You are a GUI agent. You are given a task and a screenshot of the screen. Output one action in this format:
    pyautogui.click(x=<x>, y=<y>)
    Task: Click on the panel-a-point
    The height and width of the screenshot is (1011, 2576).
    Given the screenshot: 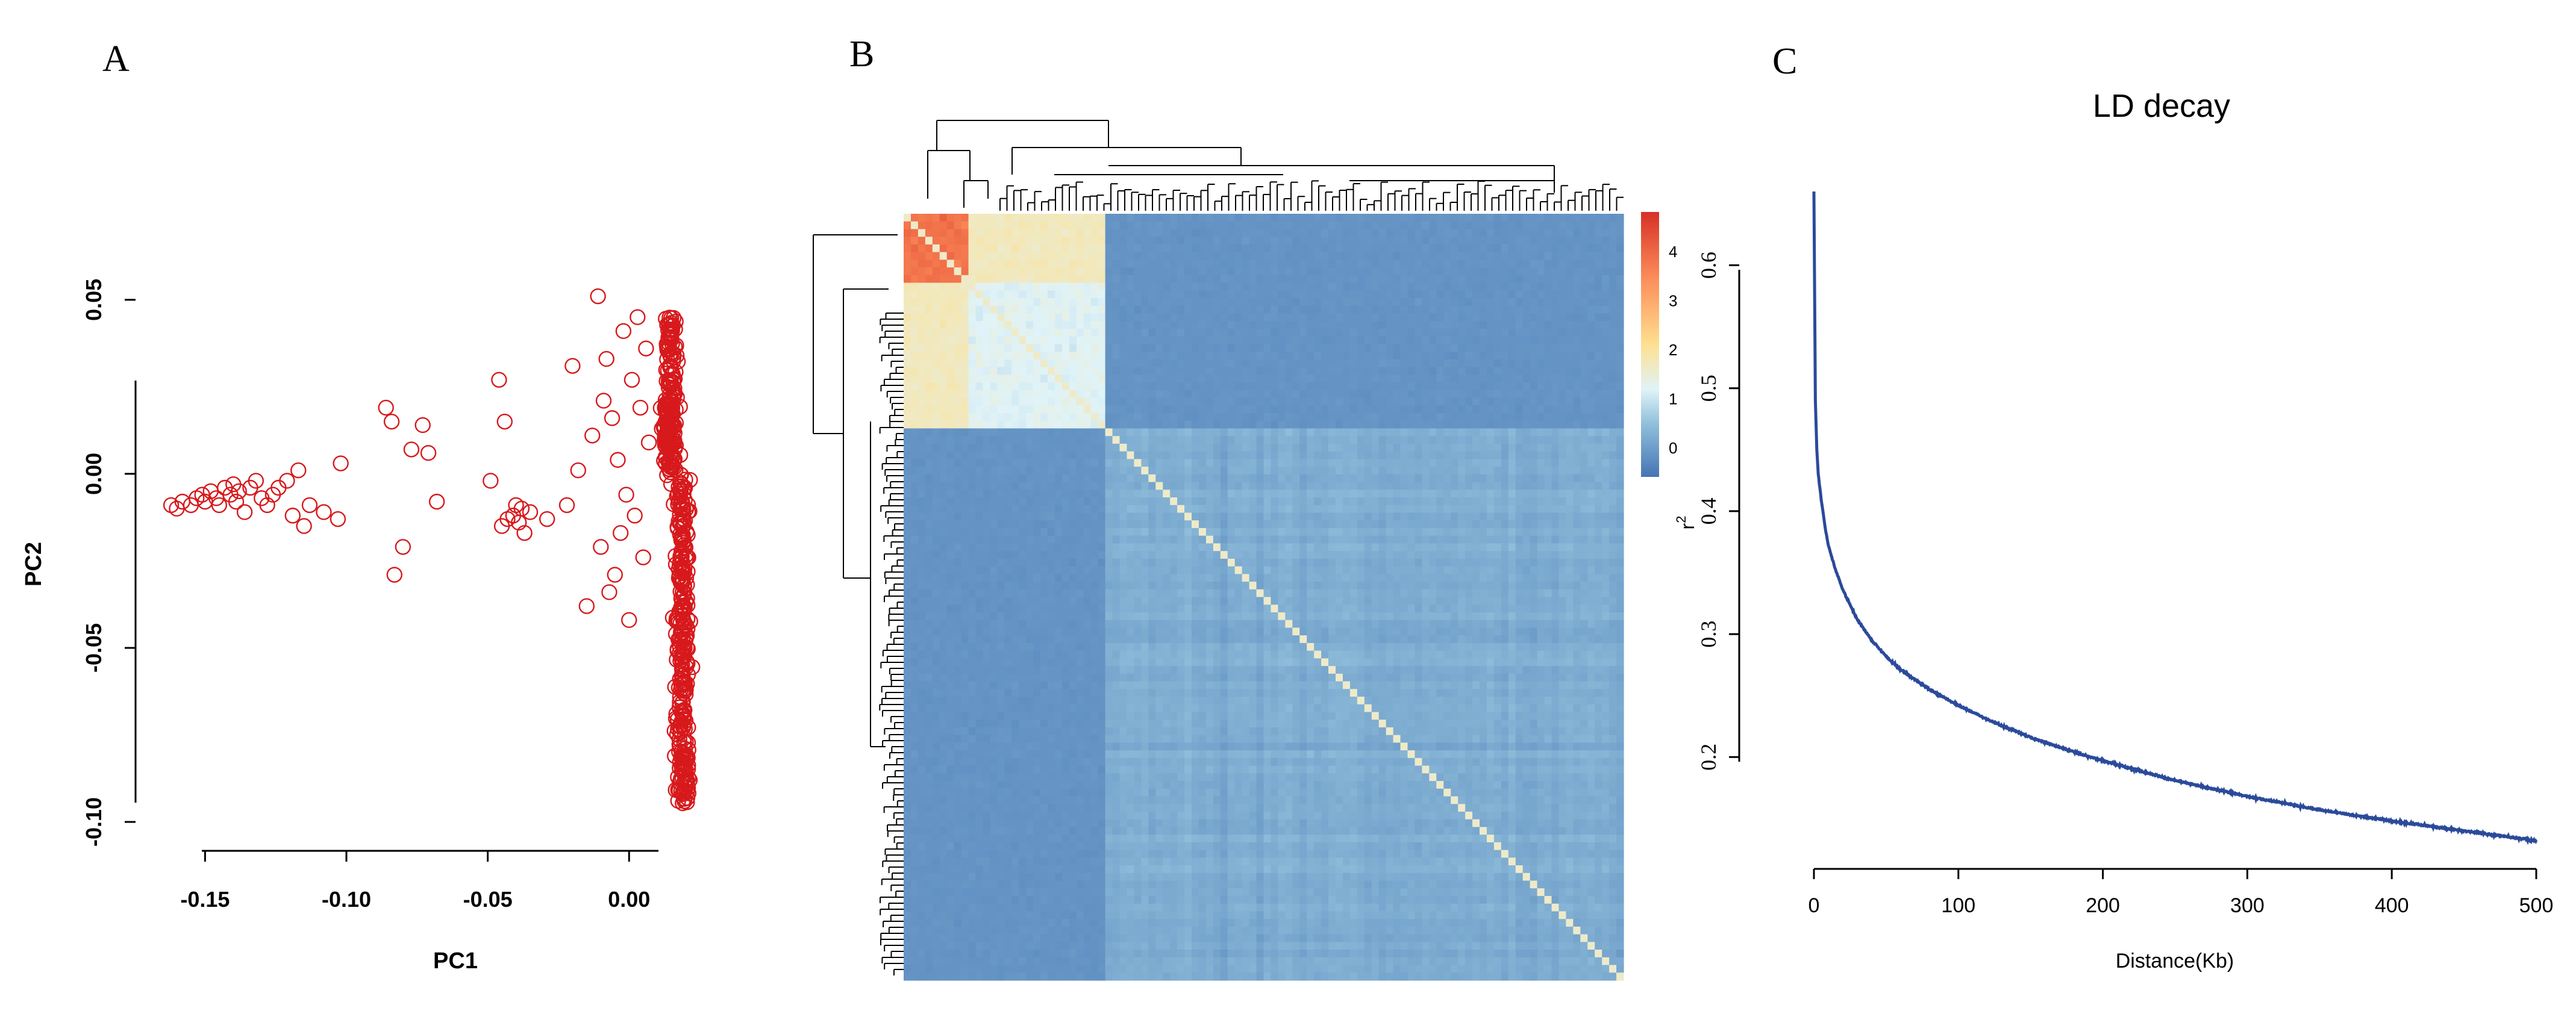 What is the action you would take?
    pyautogui.click(x=606, y=358)
    